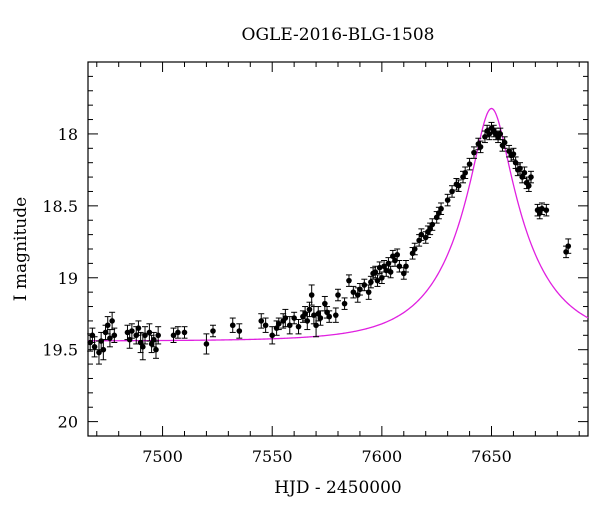  What do you see at coordinates (68, 278) in the screenshot?
I see `y-tick-label: 19` at bounding box center [68, 278].